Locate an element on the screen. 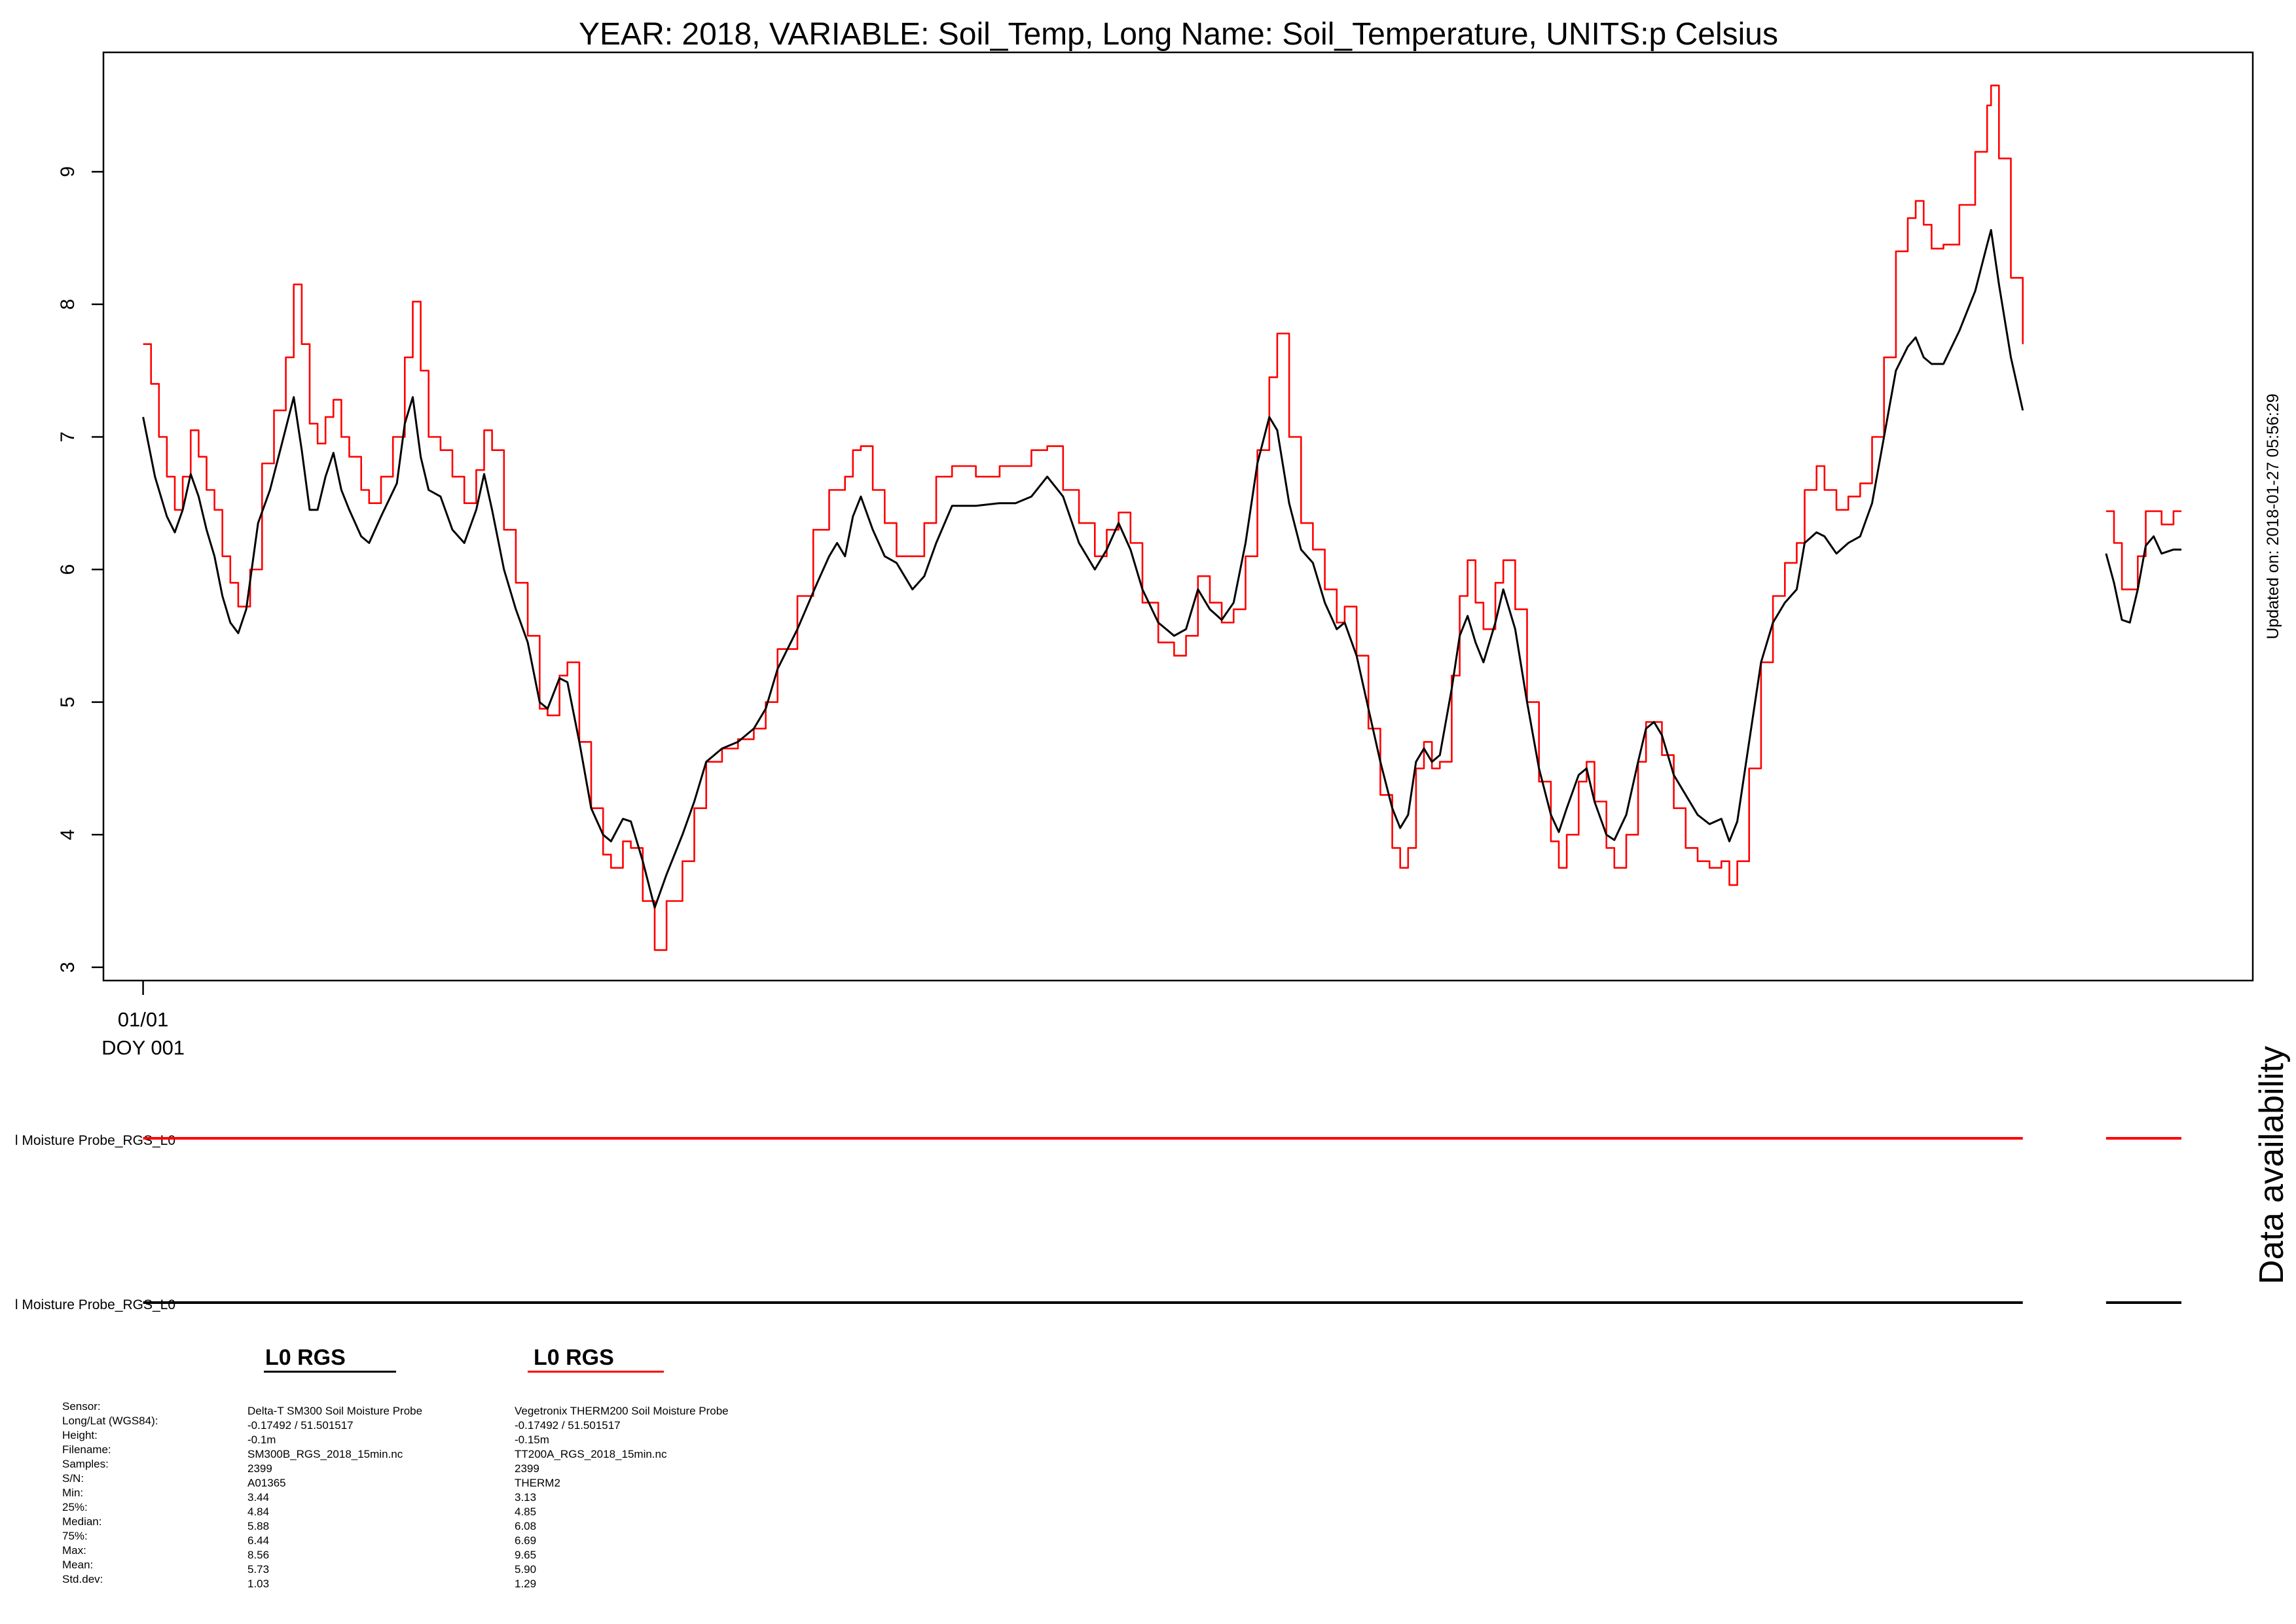  stats-value: Vegetronix THERM200 Soil Moisture Probe is located at coordinates (622, 1411).